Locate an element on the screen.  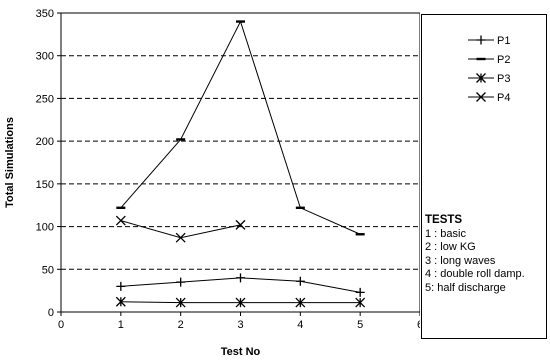
x-axis-ticks: 0 1 2 3 4 5 6 is located at coordinates (239, 321).